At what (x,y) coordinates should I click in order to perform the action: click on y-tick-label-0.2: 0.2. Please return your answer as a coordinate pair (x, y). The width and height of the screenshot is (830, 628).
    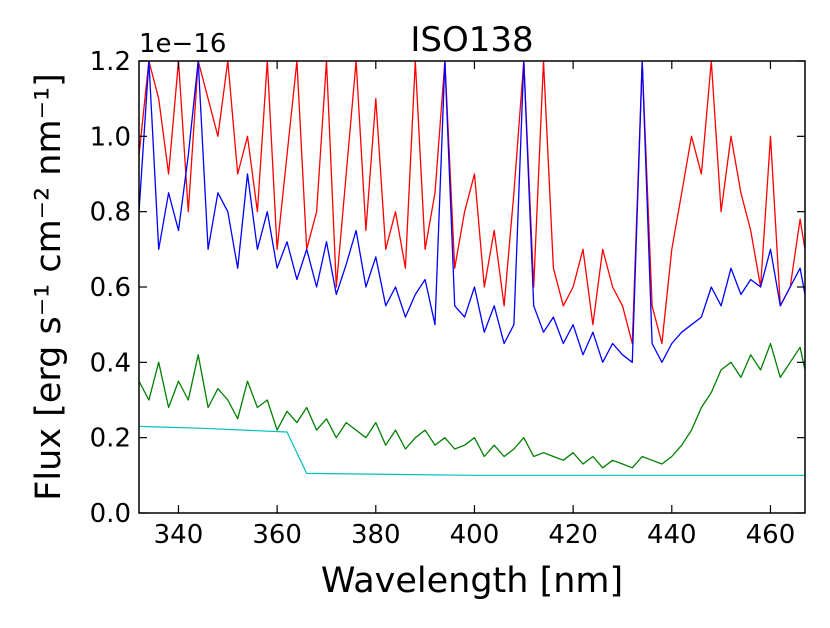
    Looking at the image, I should click on (110, 439).